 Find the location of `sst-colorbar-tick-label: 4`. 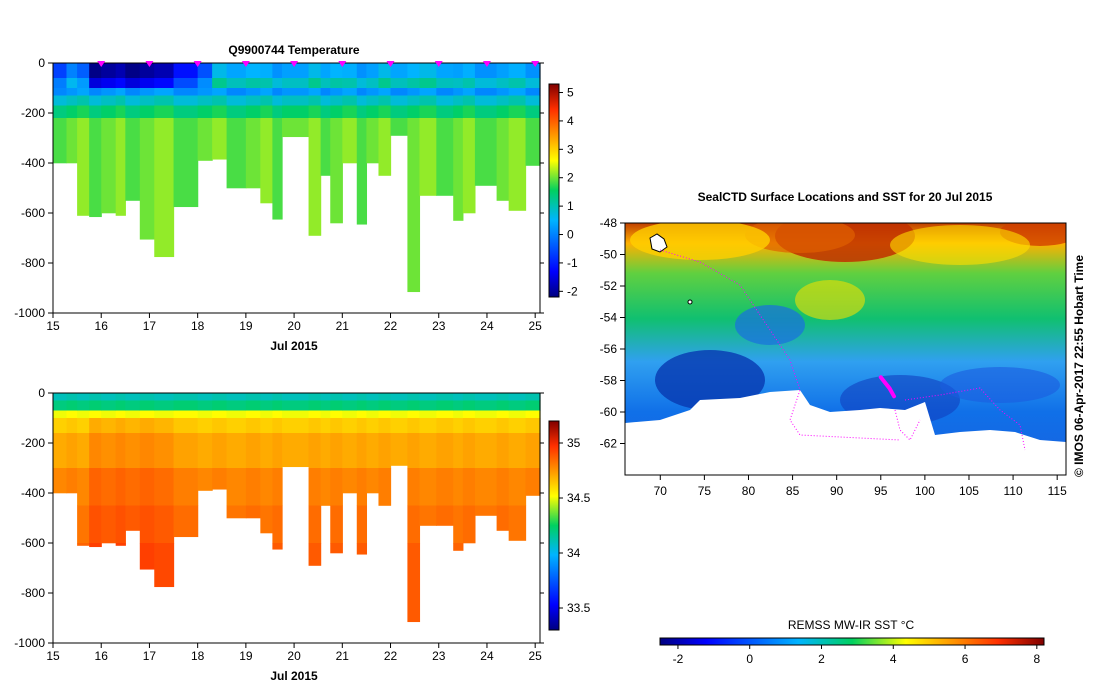

sst-colorbar-tick-label: 4 is located at coordinates (893, 659).